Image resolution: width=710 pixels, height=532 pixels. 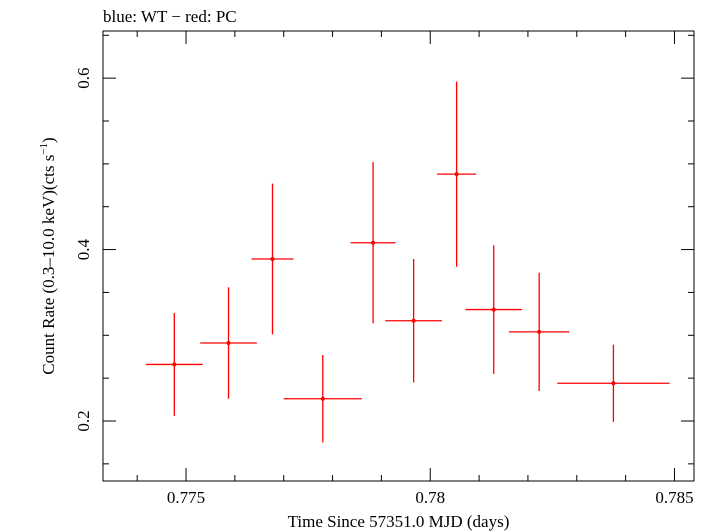 I want to click on x-tick-label: 0.78, so click(x=430, y=497).